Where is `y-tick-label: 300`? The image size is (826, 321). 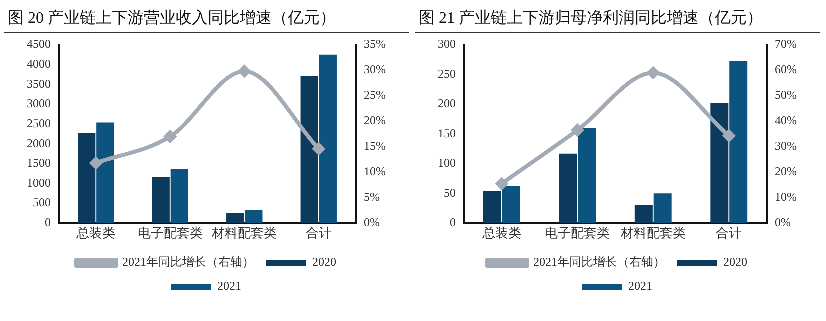 y-tick-label: 300 is located at coordinates (447, 44).